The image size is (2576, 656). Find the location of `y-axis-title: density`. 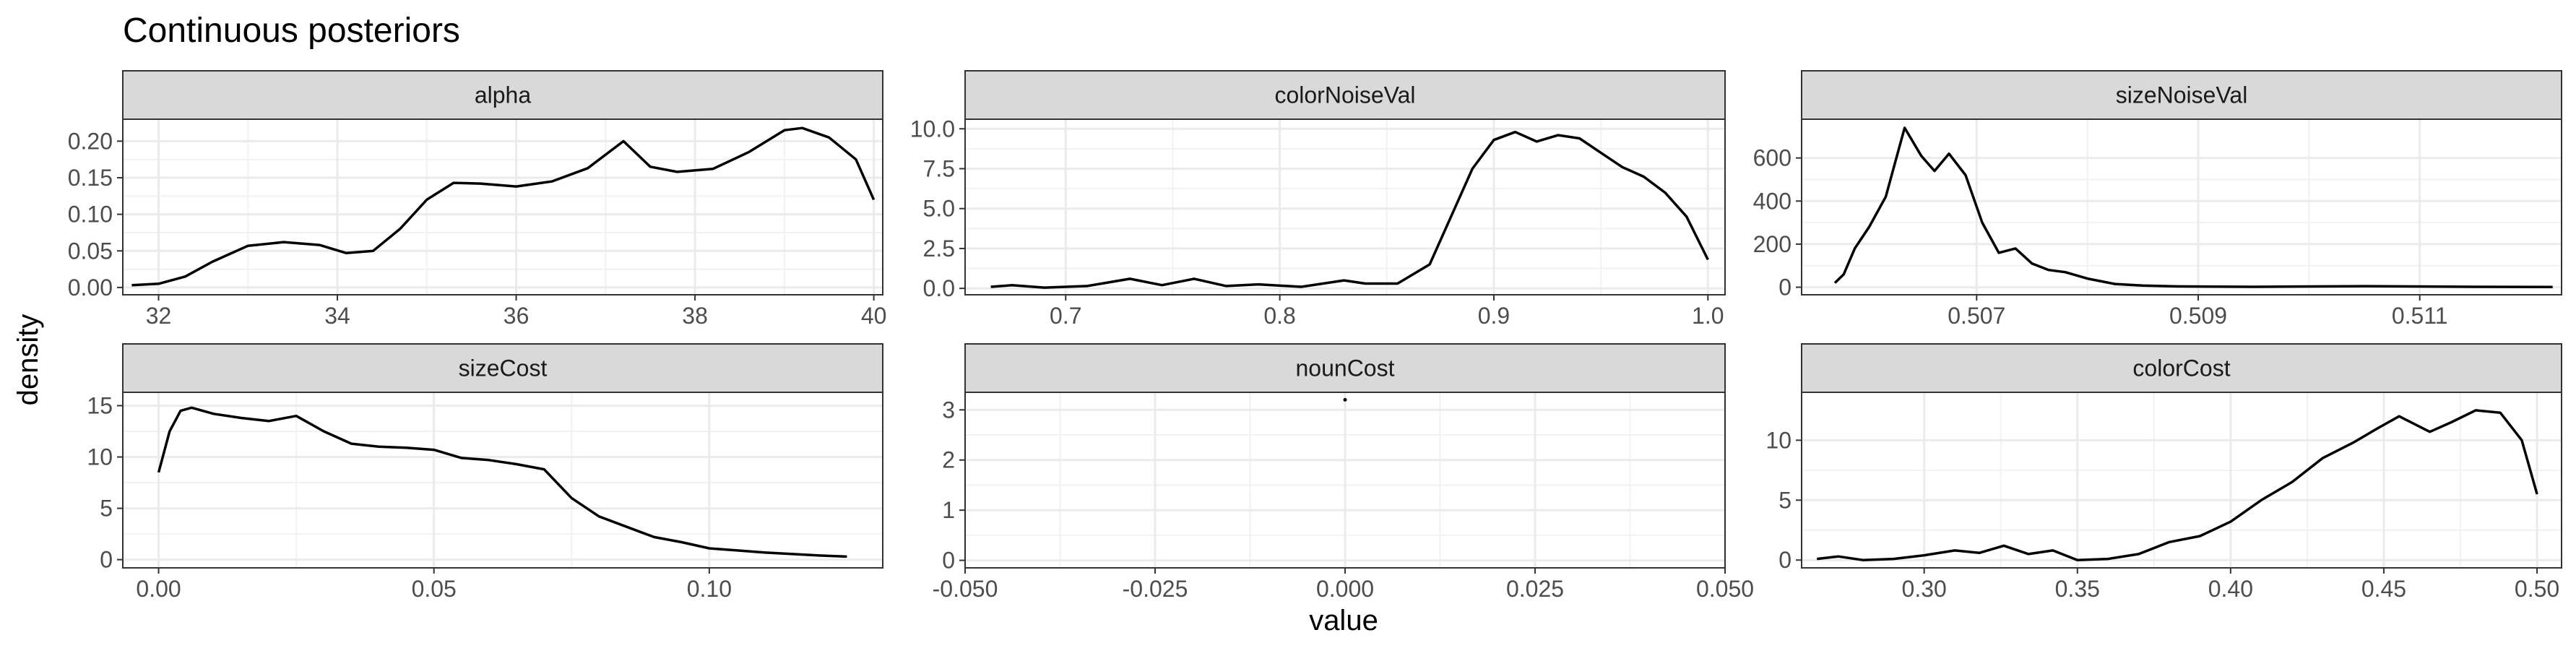

y-axis-title: density is located at coordinates (28, 360).